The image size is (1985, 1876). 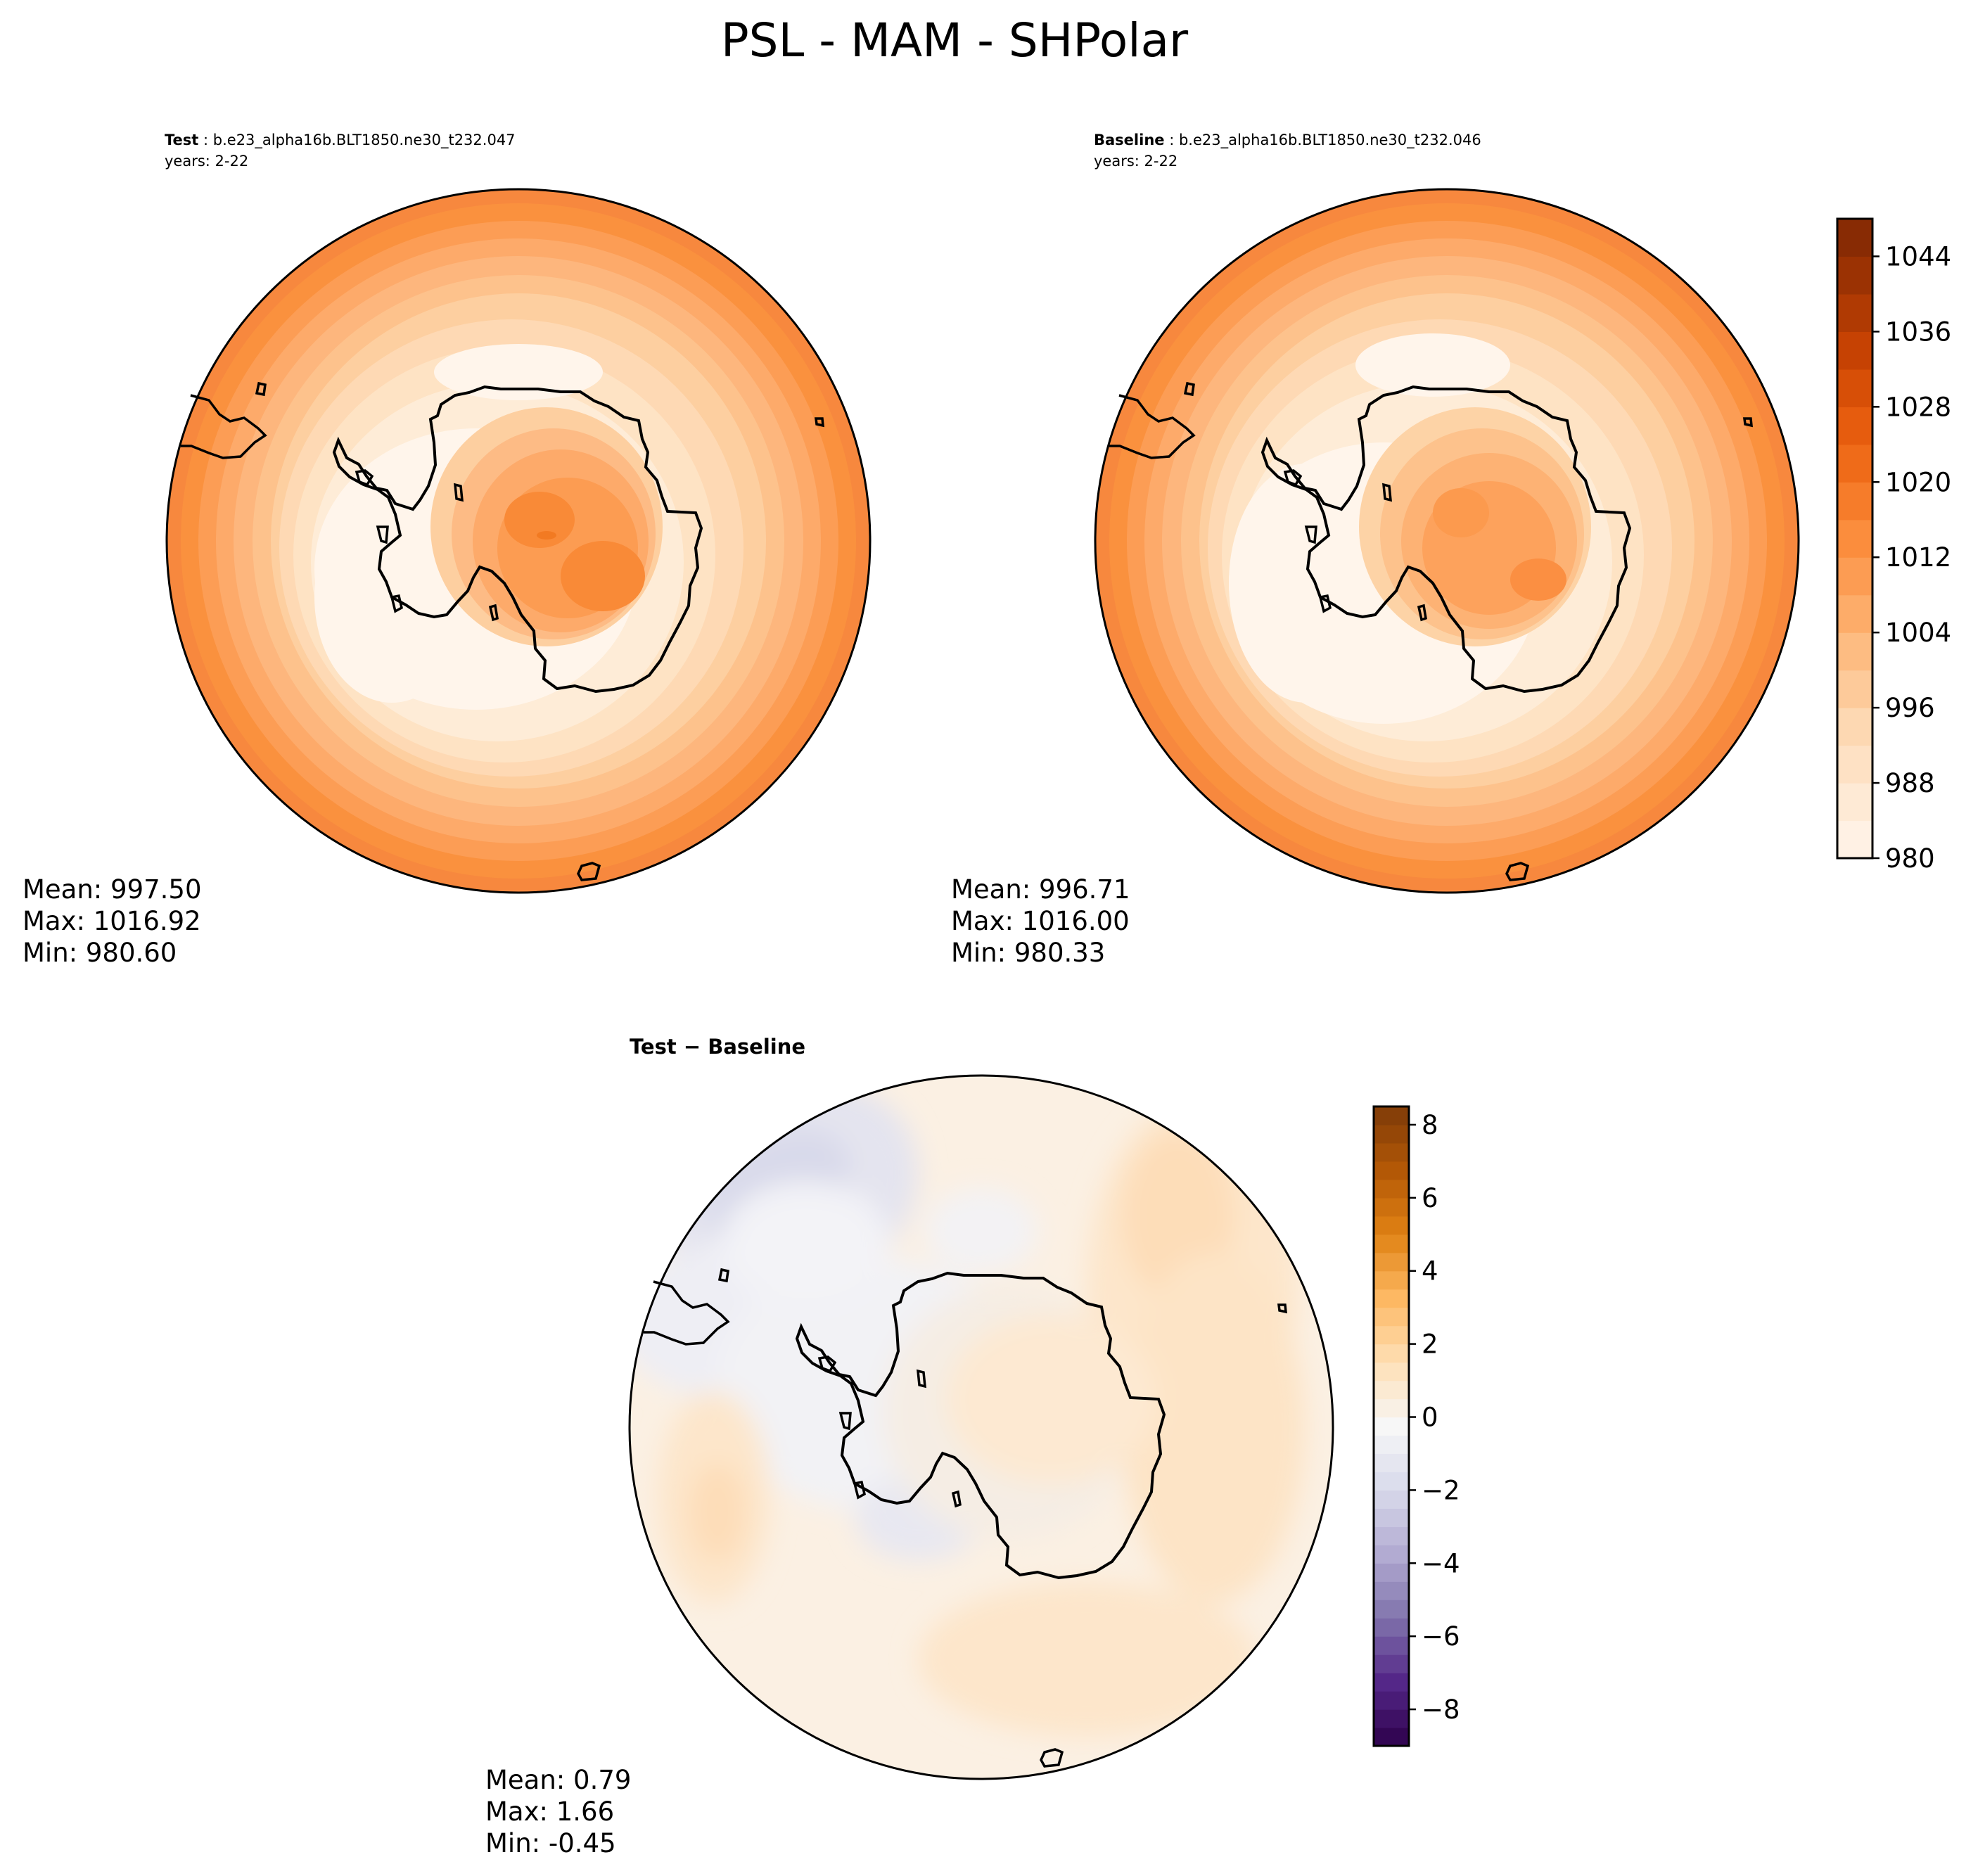 I want to click on figure-title: PSL - MAM - SHPolar, so click(x=955, y=40).